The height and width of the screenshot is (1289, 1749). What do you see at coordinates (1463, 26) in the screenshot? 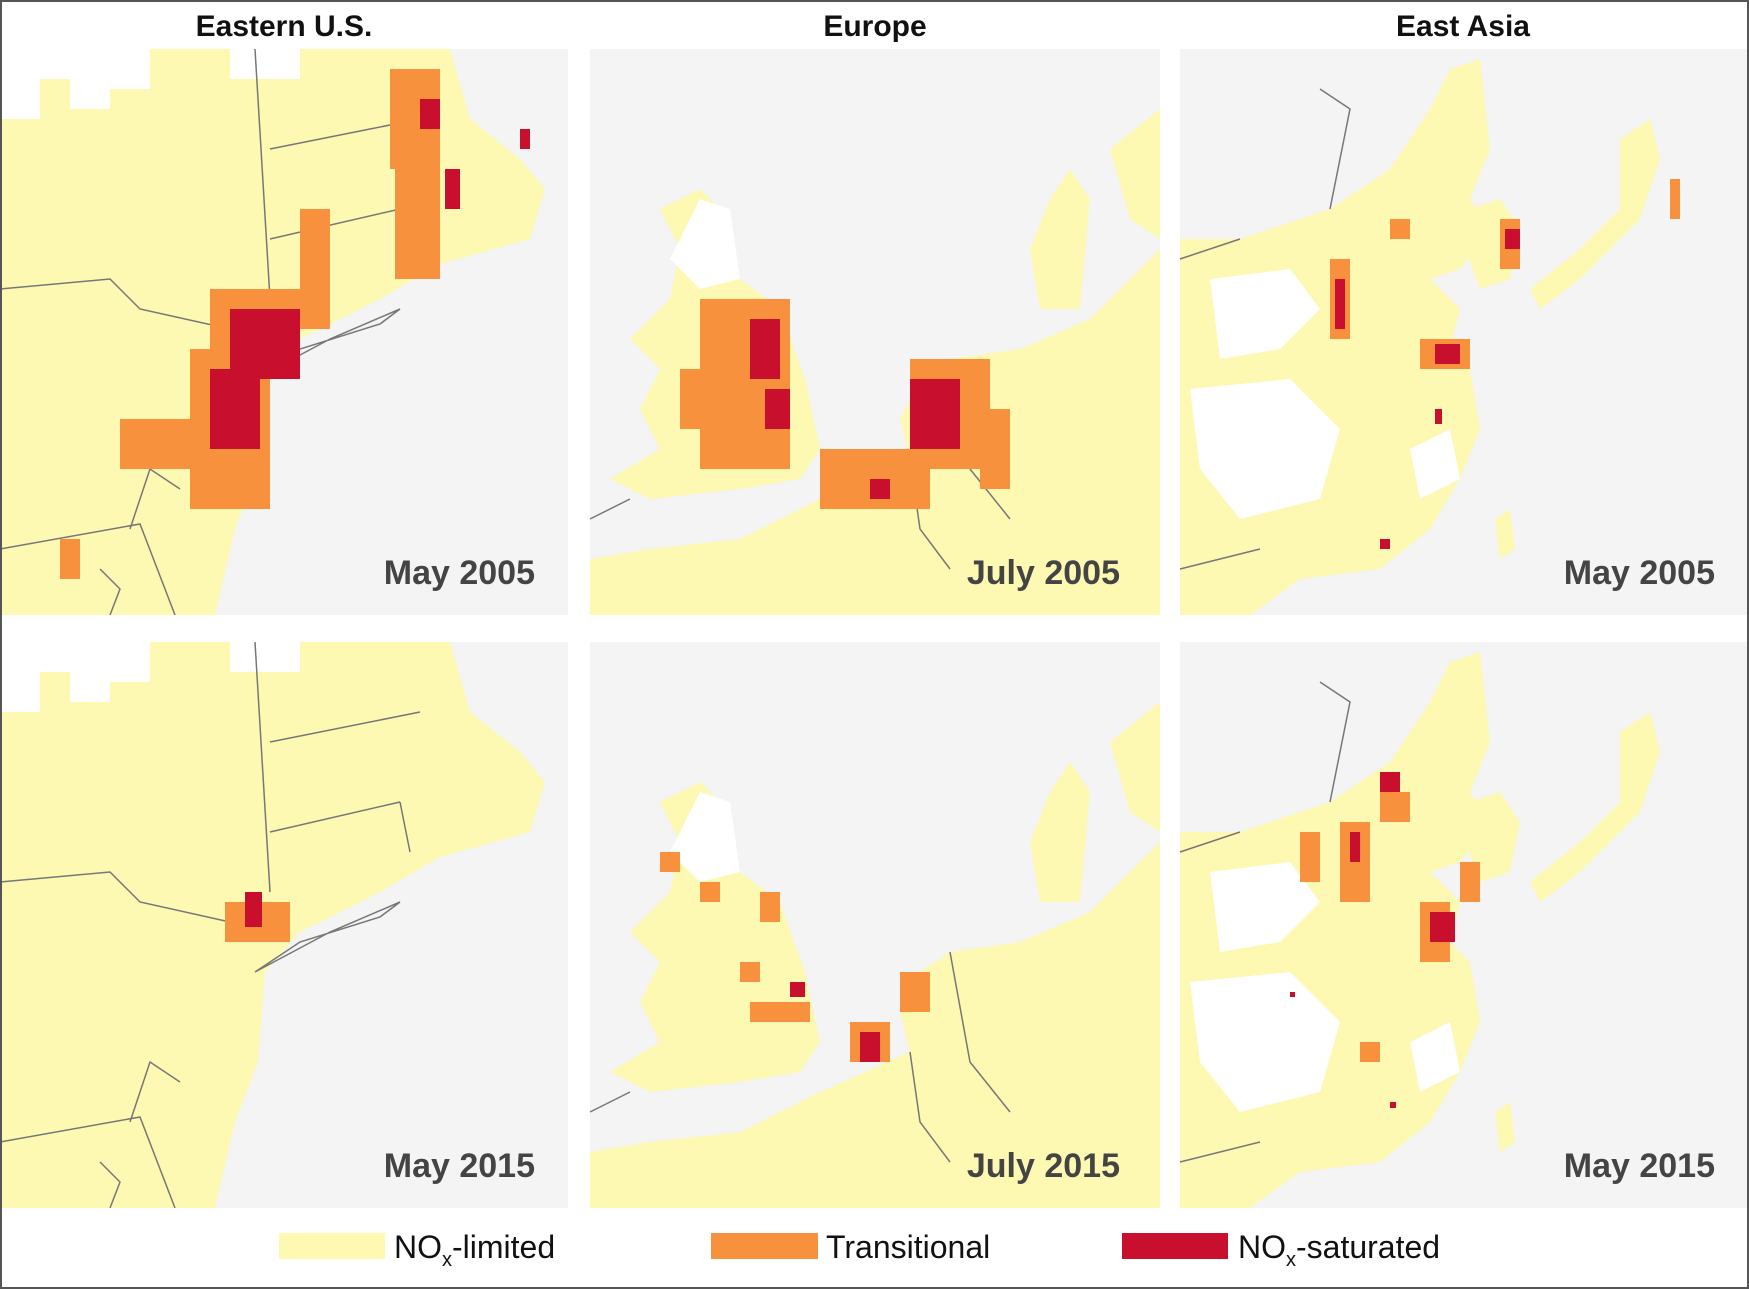
I see `column-title: East Asia` at bounding box center [1463, 26].